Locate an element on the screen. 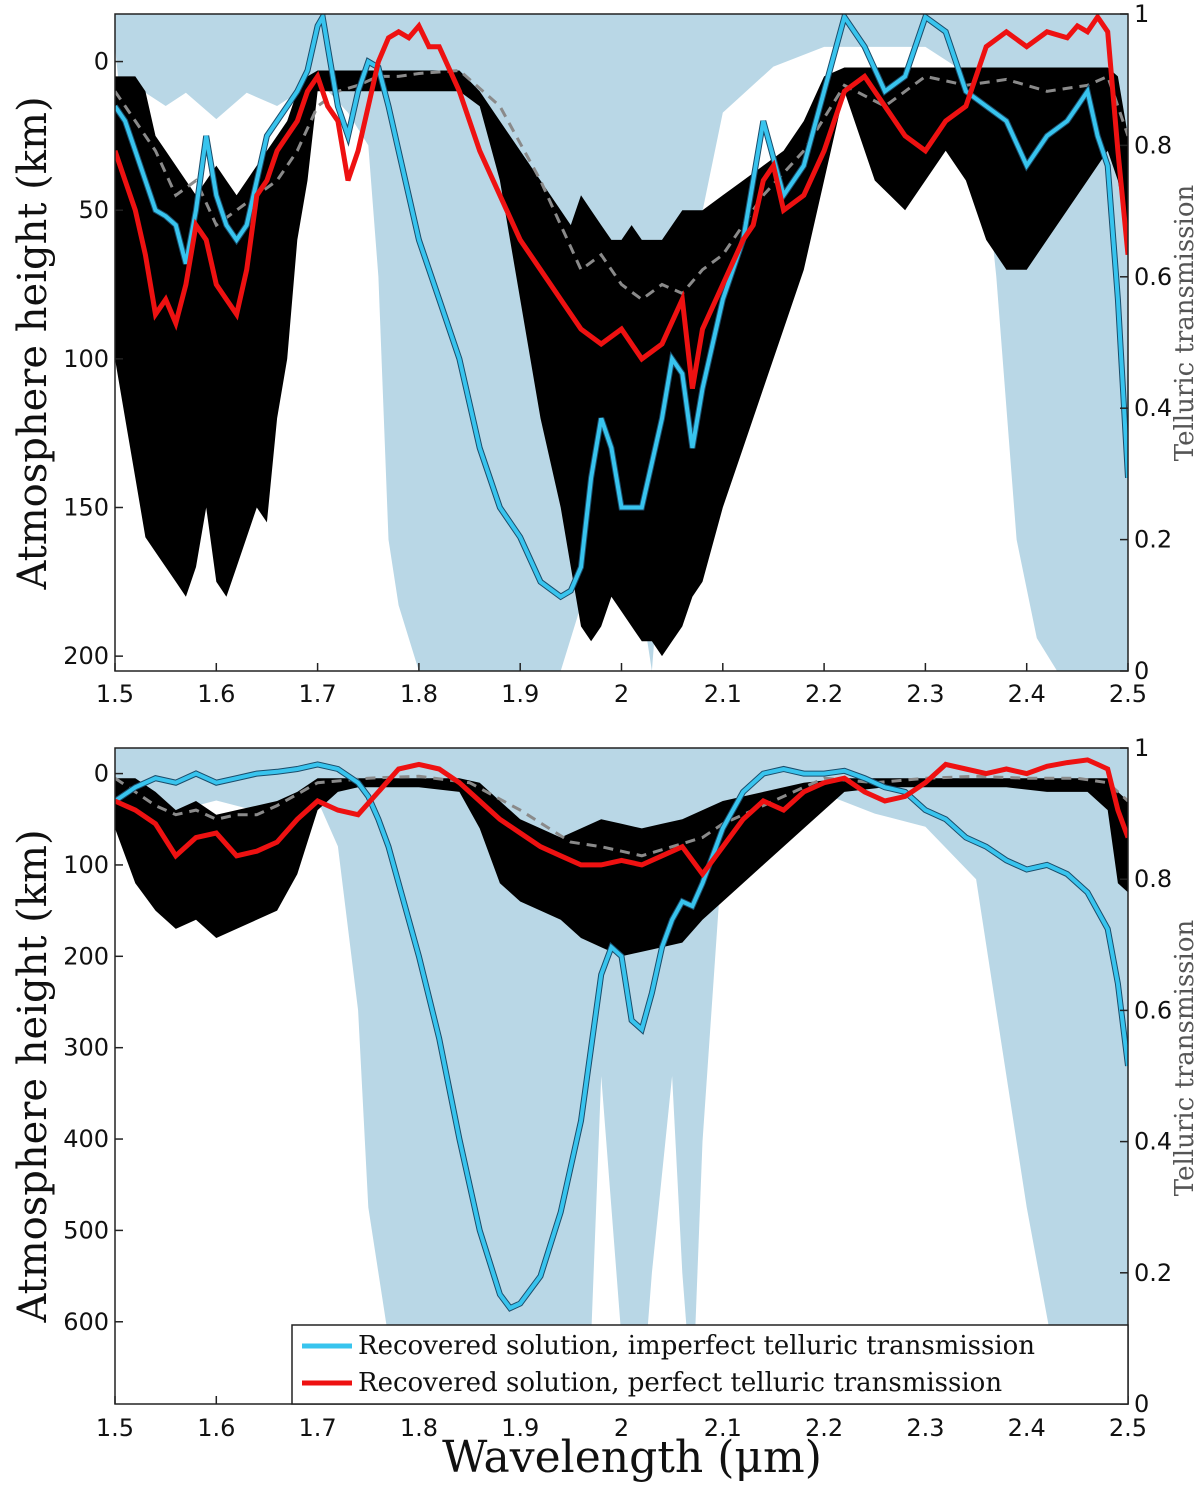  perfect-solution-line is located at coordinates (621, 818).